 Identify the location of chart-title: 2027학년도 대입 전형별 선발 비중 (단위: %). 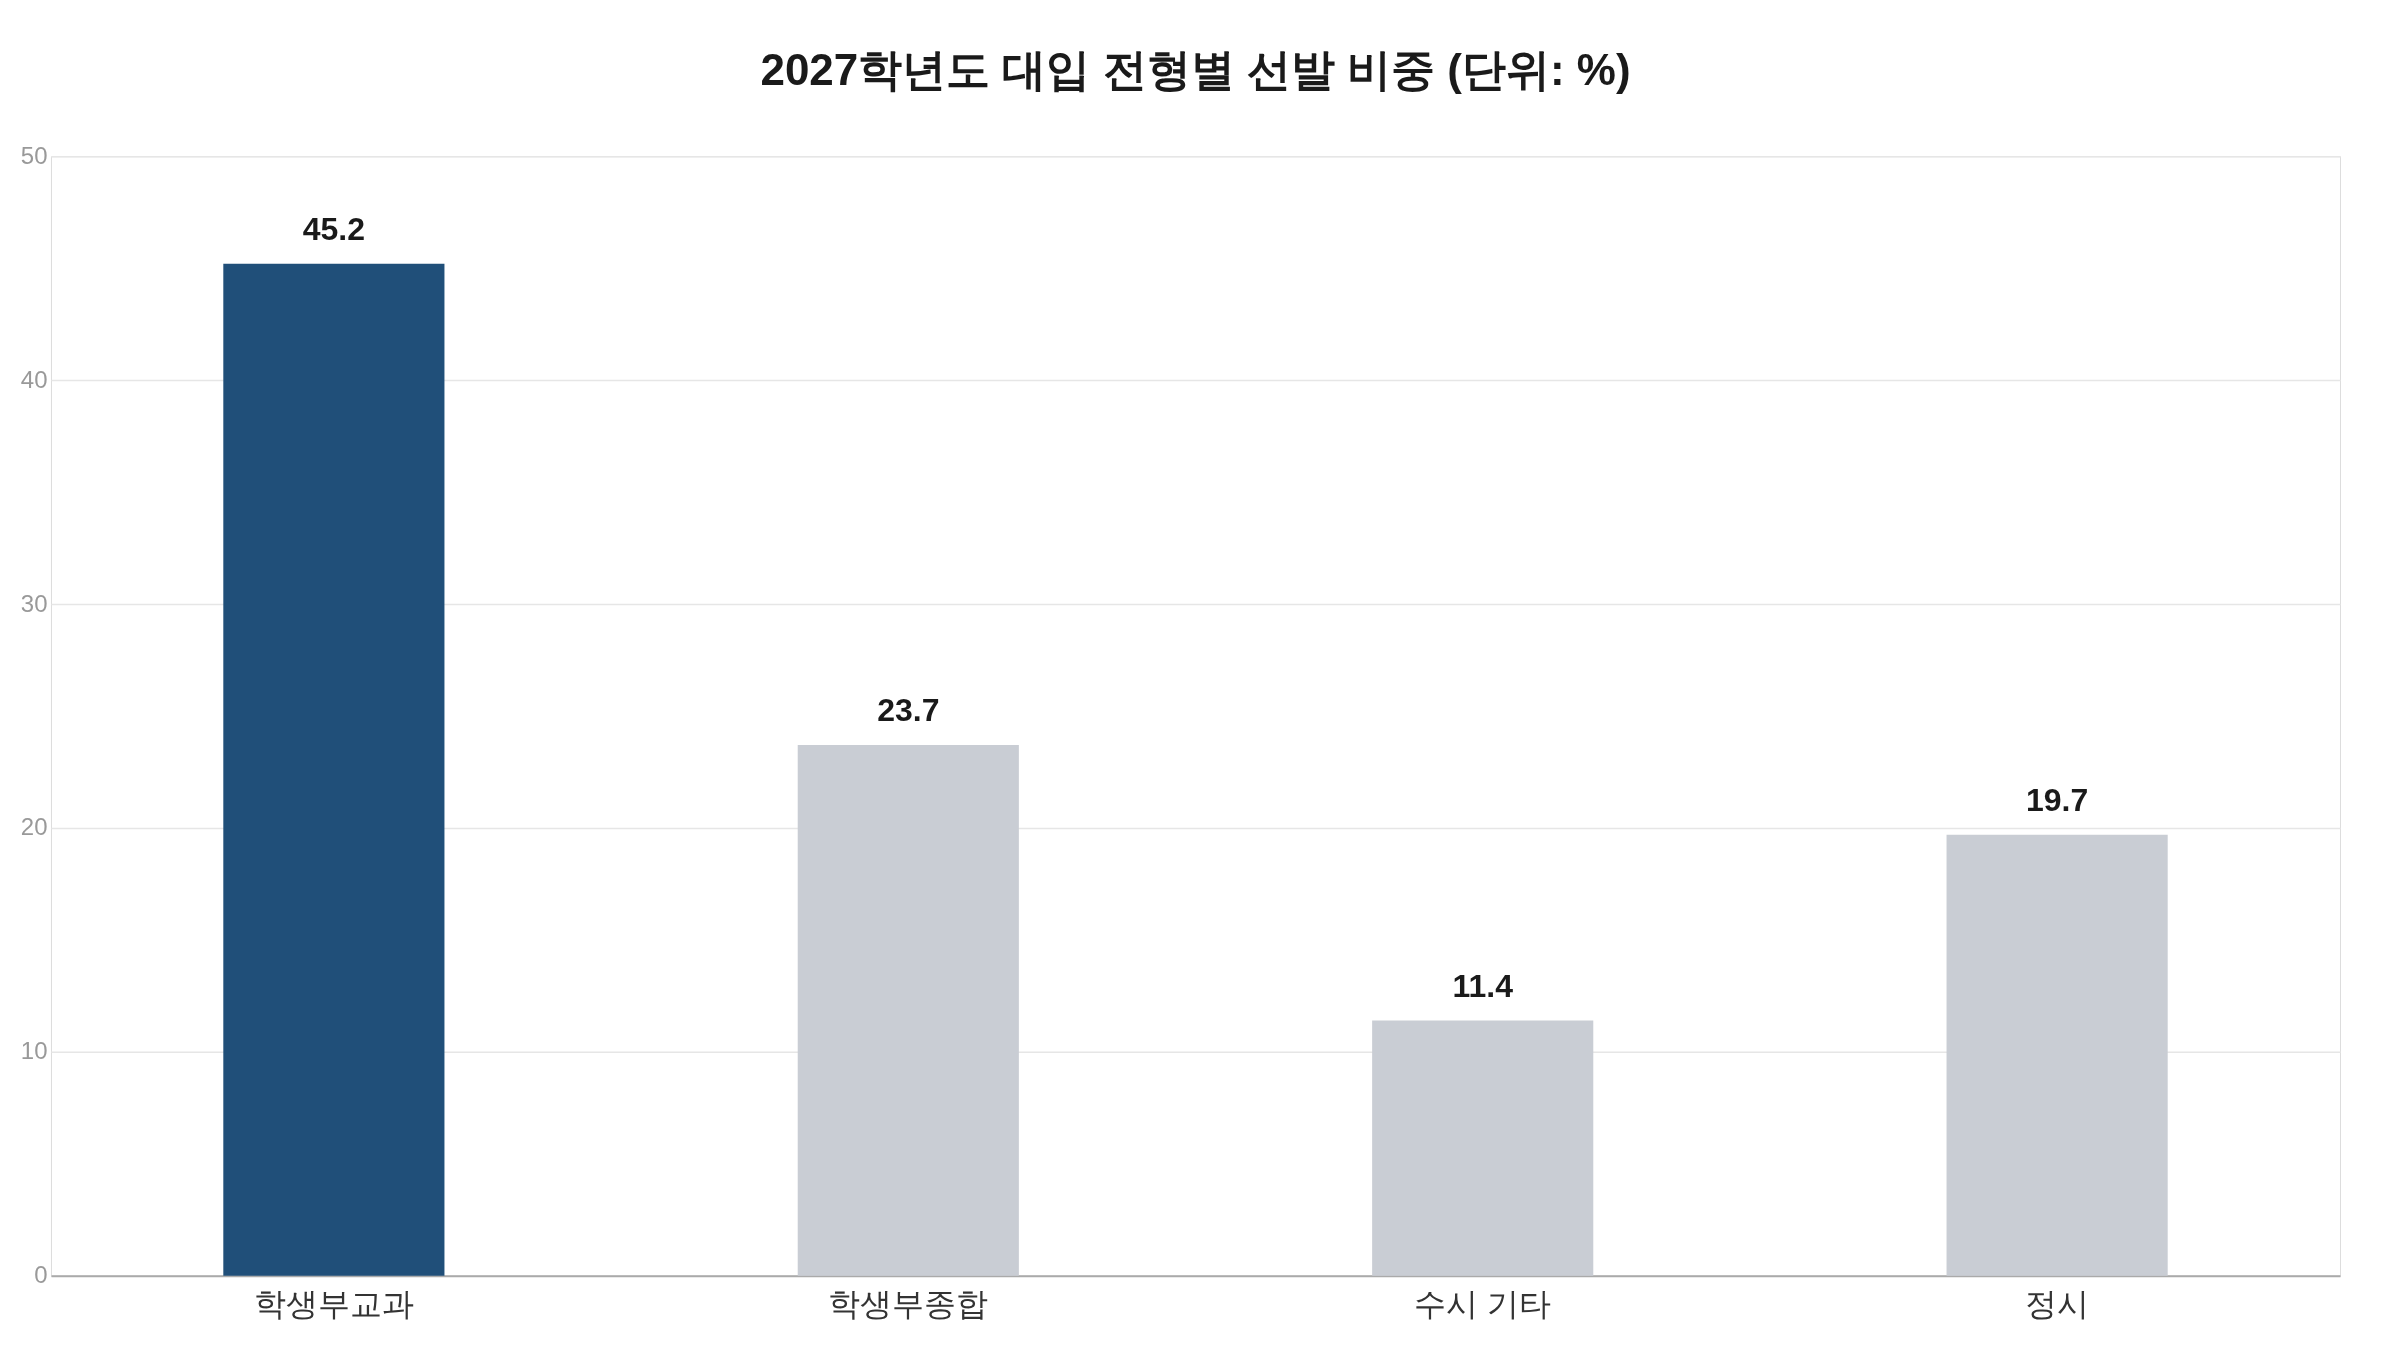
(1195, 70).